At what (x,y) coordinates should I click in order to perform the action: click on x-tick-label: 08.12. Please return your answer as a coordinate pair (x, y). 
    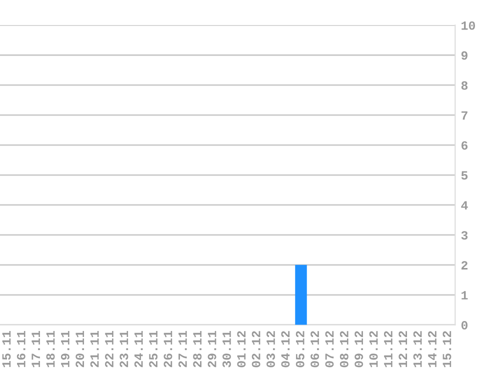
    Looking at the image, I should click on (344, 349).